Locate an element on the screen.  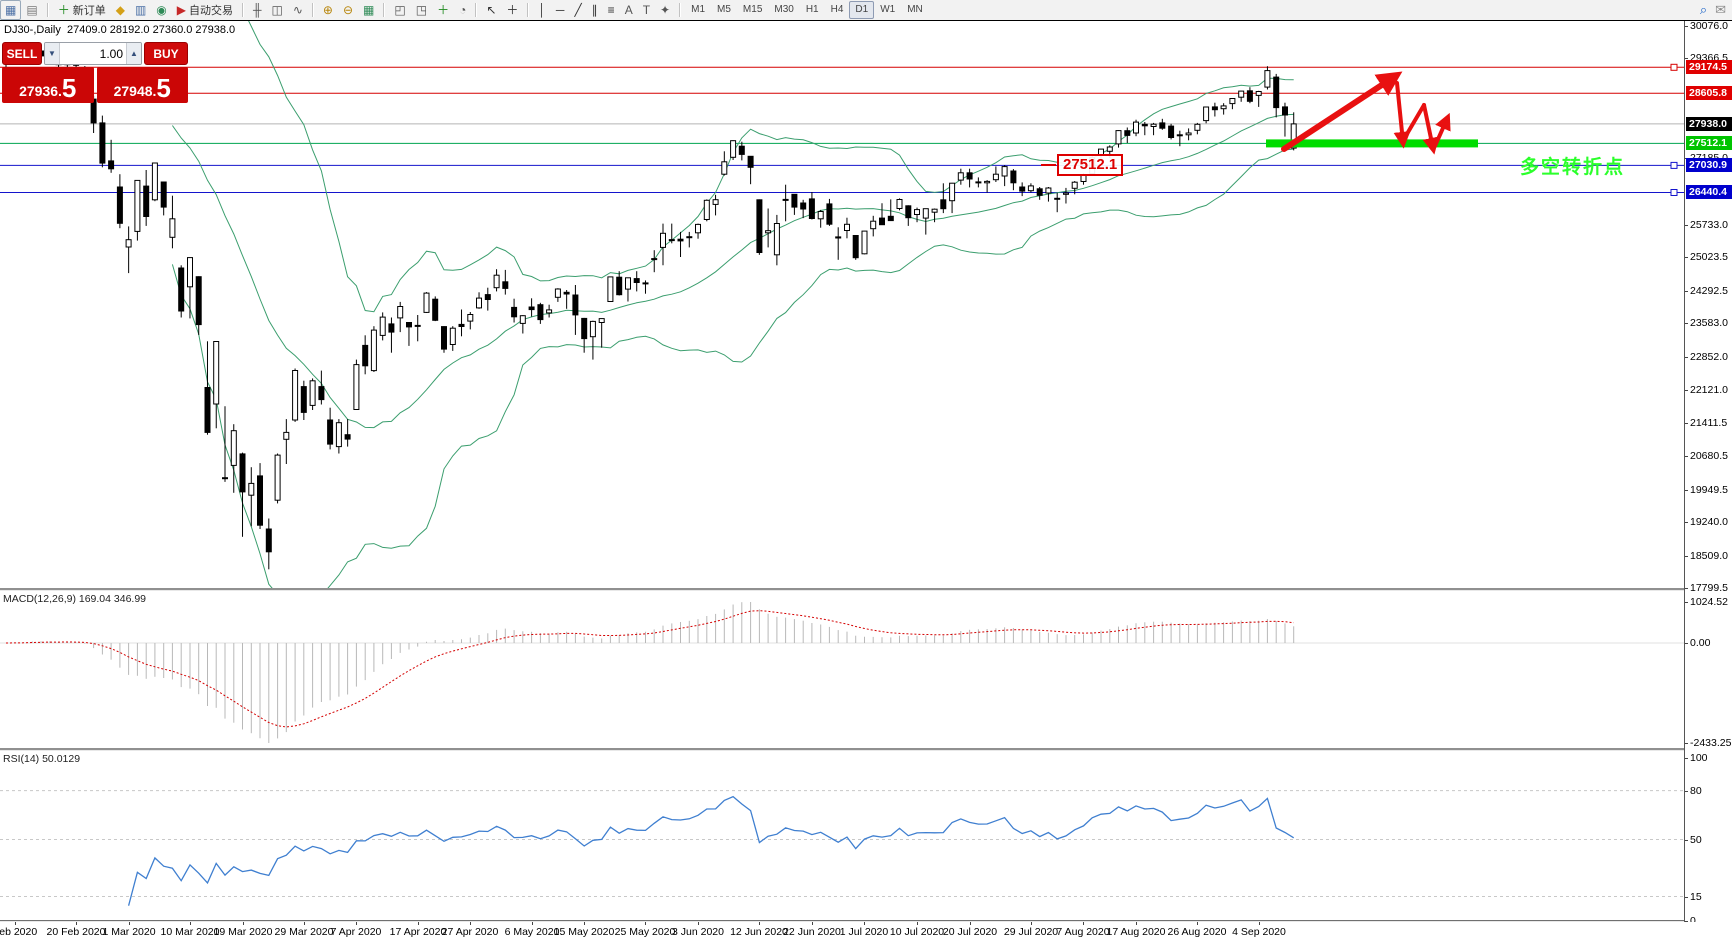
price-tick-label: 18509.0 is located at coordinates (1709, 556).